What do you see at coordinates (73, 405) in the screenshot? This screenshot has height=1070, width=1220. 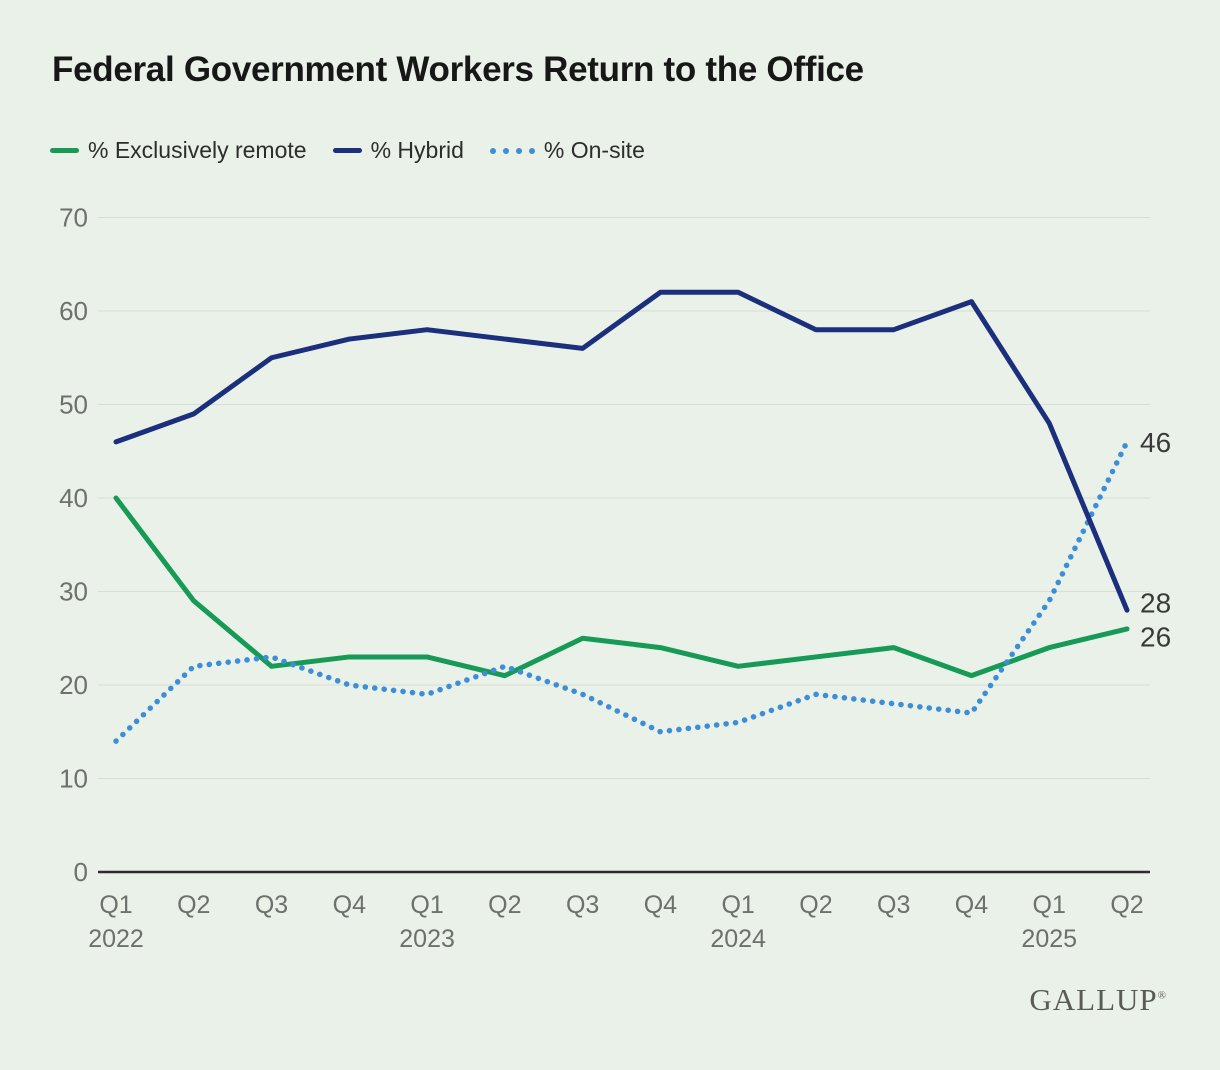 I see `svg-text: 50` at bounding box center [73, 405].